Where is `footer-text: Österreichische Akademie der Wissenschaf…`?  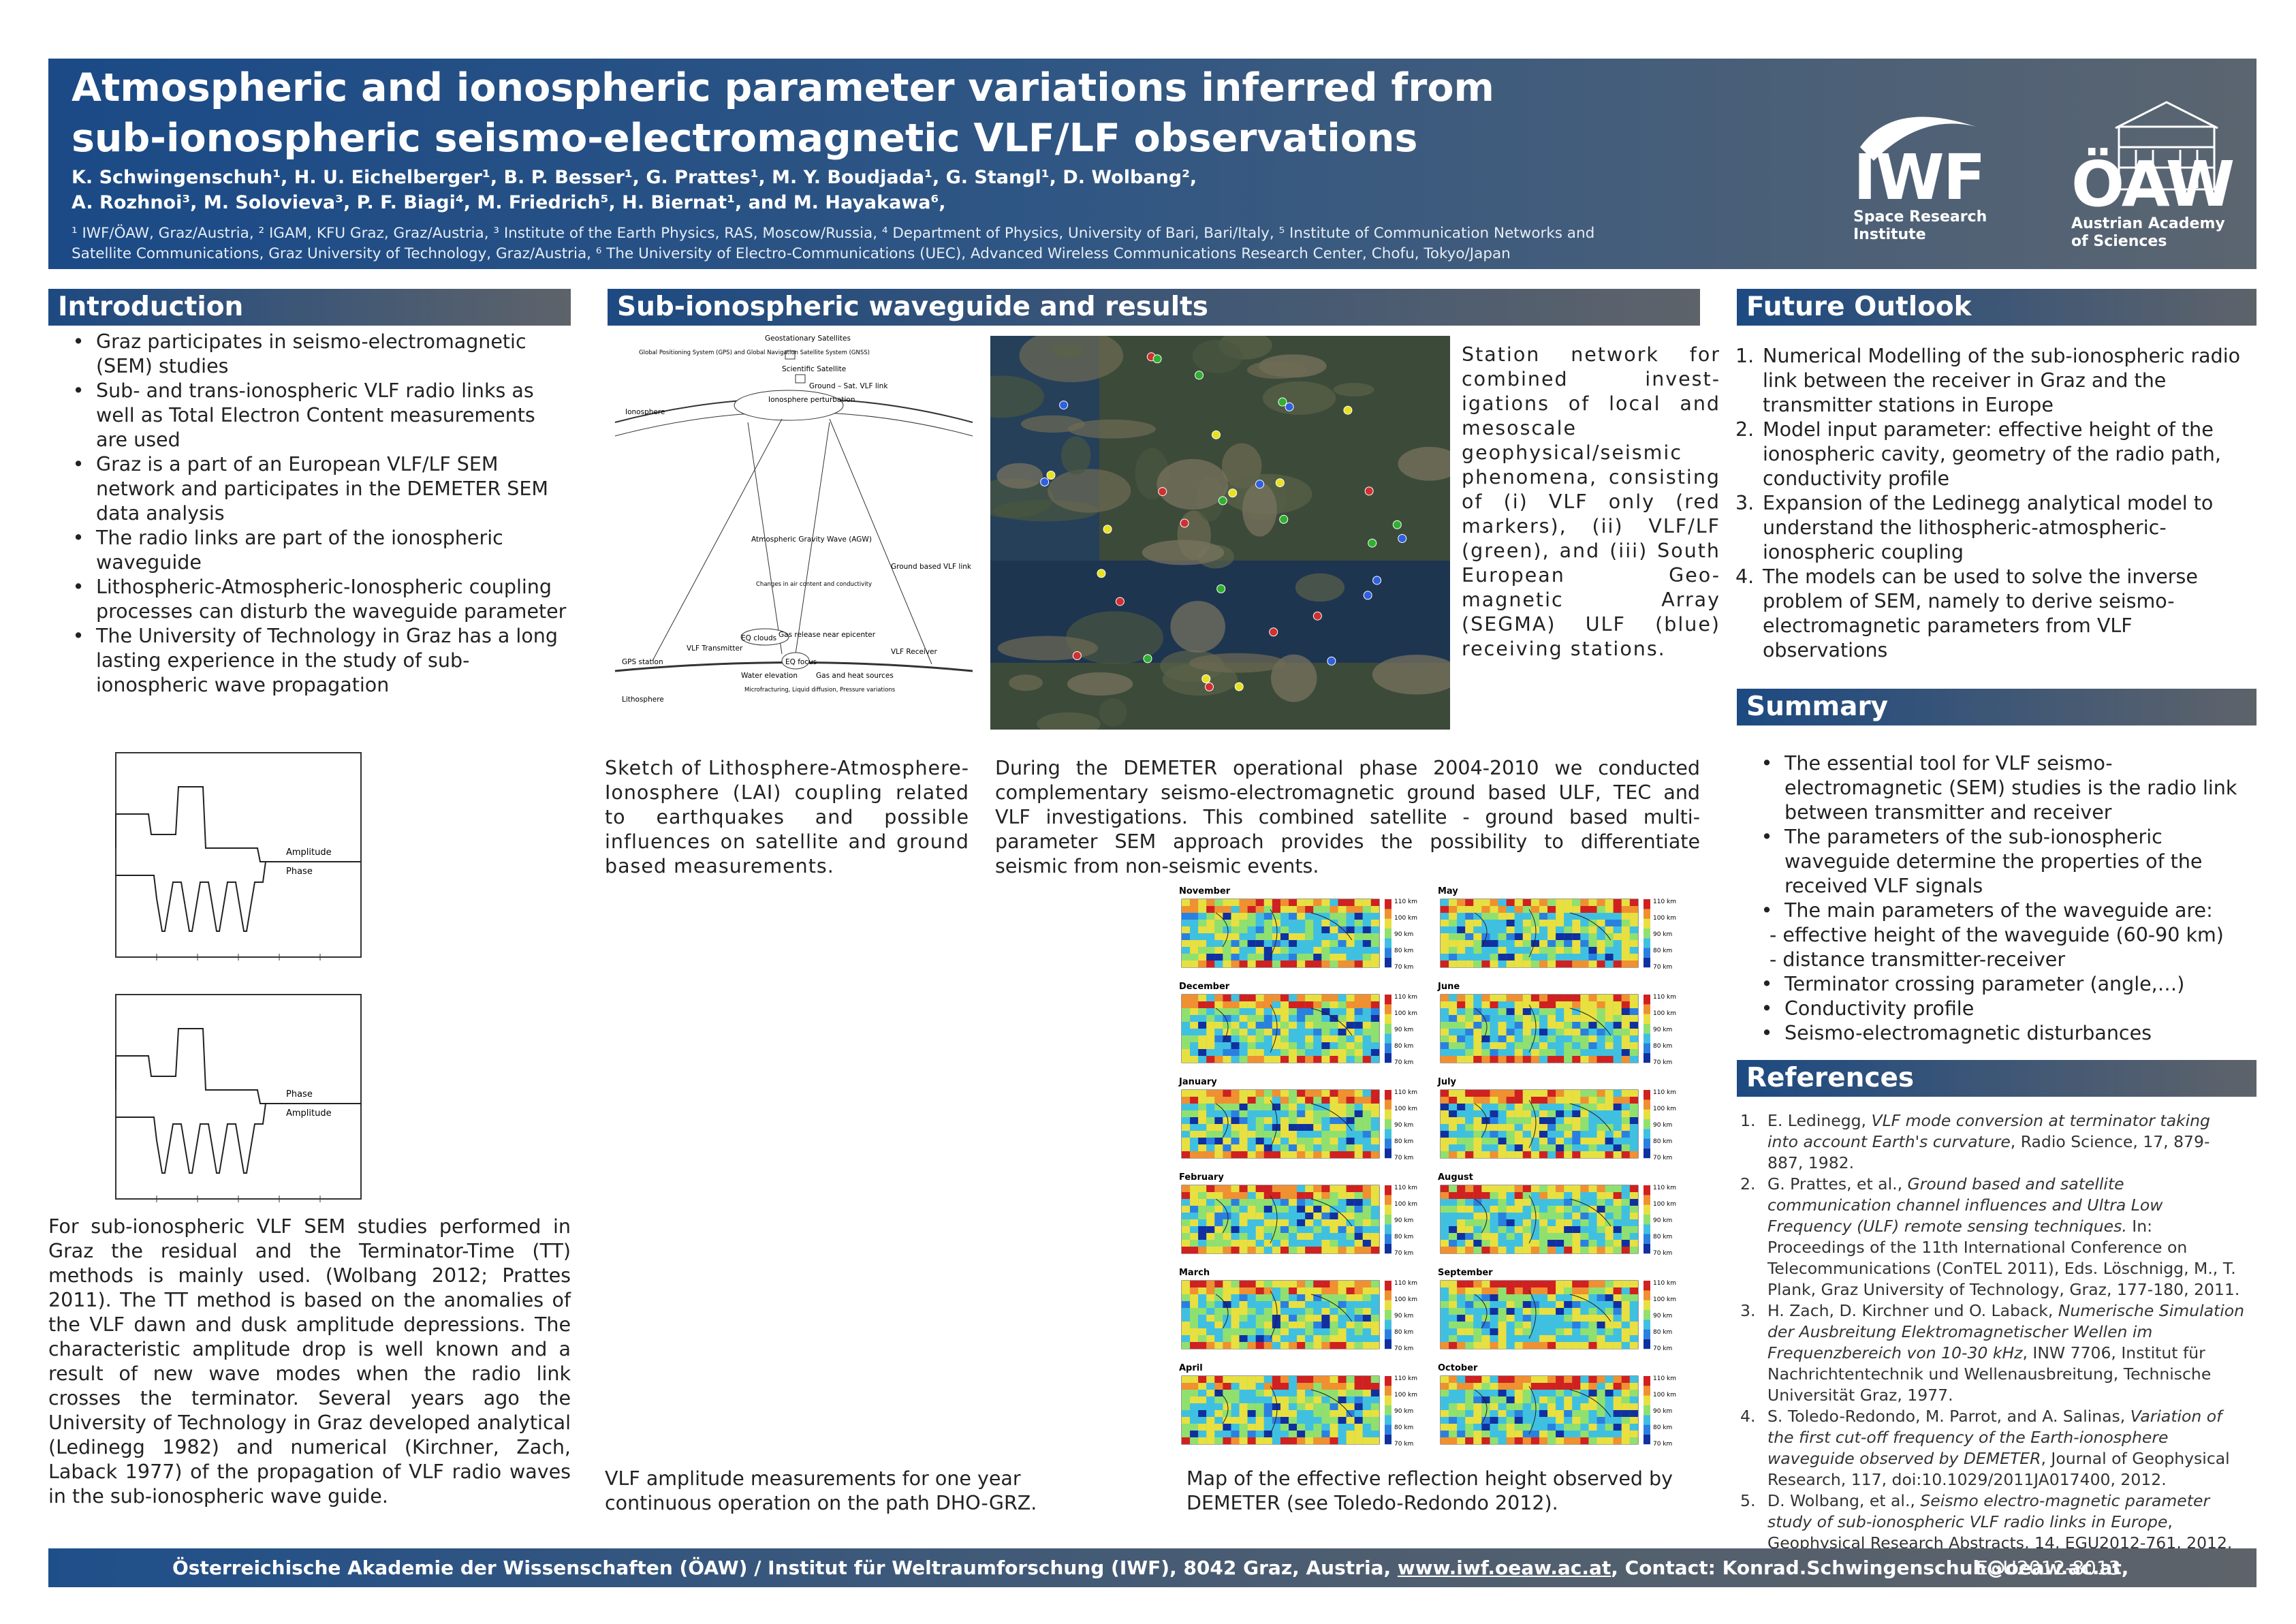
footer-text: Österreichische Akademie der Wissenschaf… is located at coordinates (785, 1568).